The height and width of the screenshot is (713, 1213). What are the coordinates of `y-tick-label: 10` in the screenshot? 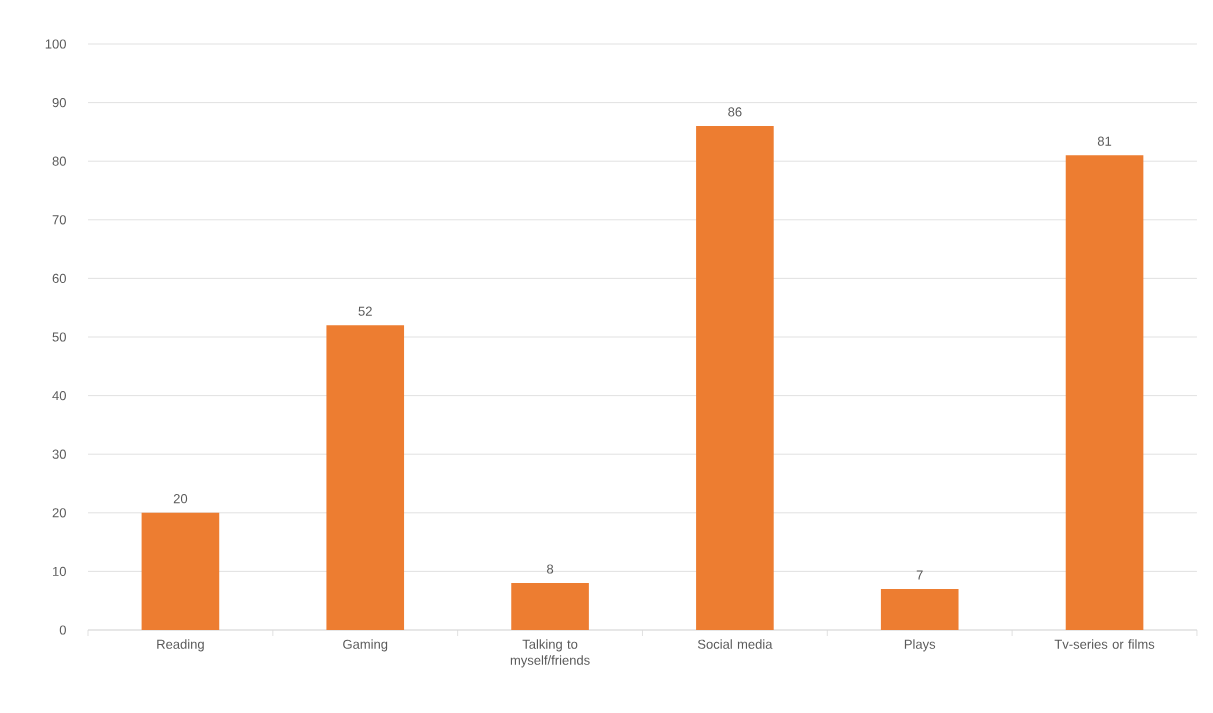 It's located at (59, 571).